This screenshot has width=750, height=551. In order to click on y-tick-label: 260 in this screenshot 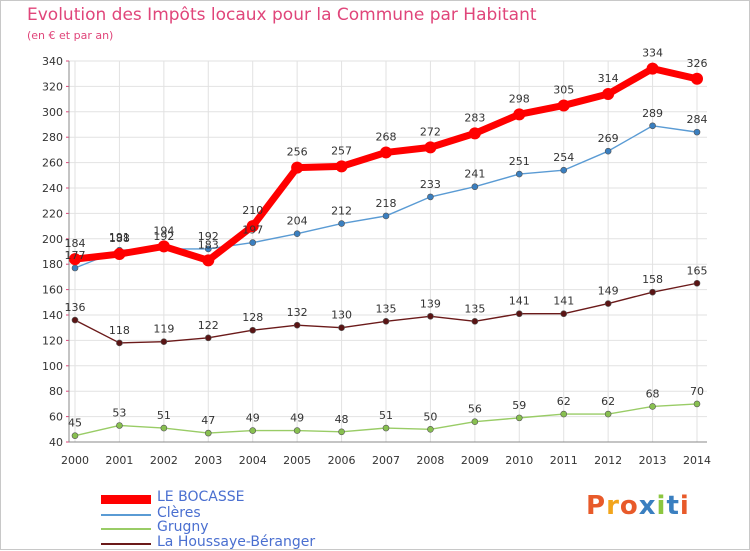, I will do `click(52, 163)`.